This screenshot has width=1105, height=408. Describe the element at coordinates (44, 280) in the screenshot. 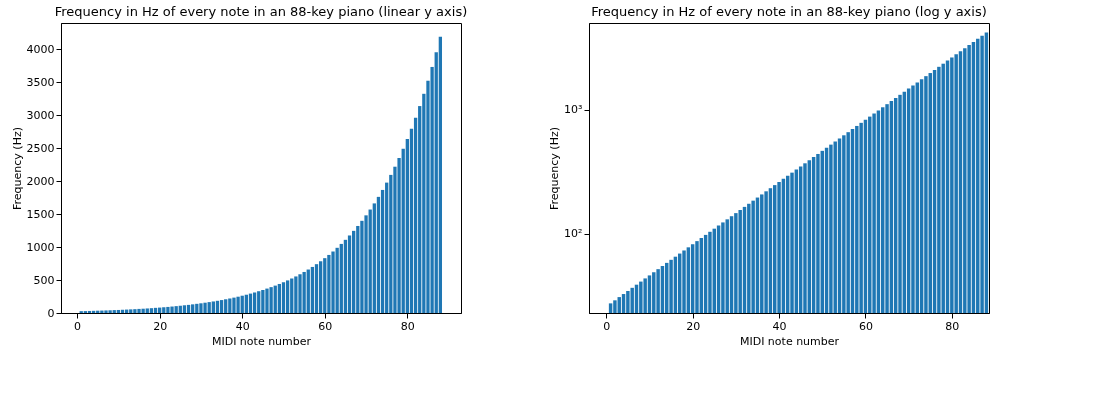

I see `y-tick-label: 500` at that location.